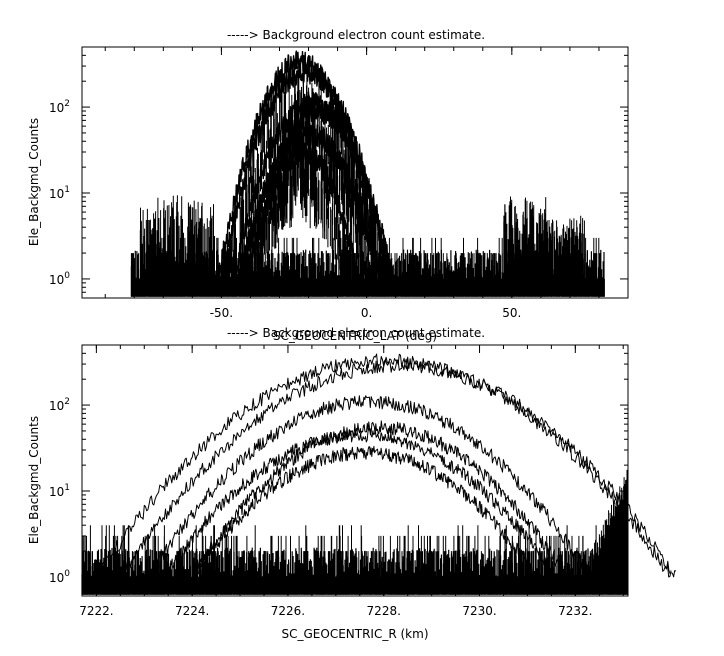  What do you see at coordinates (384, 611) in the screenshot?
I see `x-tick-label: 7228.` at bounding box center [384, 611].